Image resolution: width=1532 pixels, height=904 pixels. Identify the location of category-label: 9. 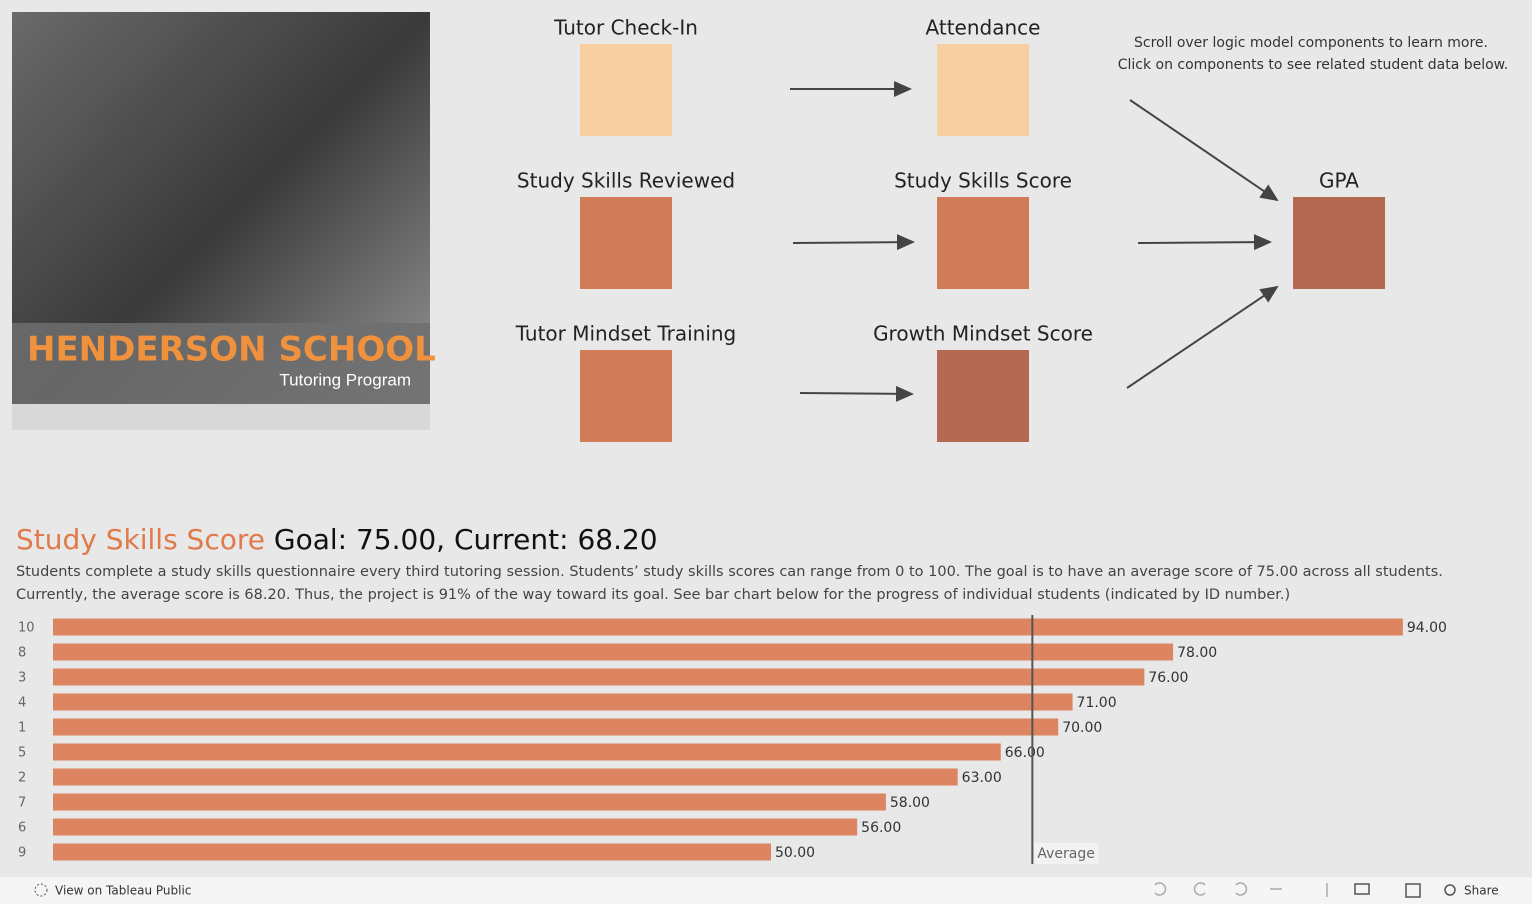
(22, 853).